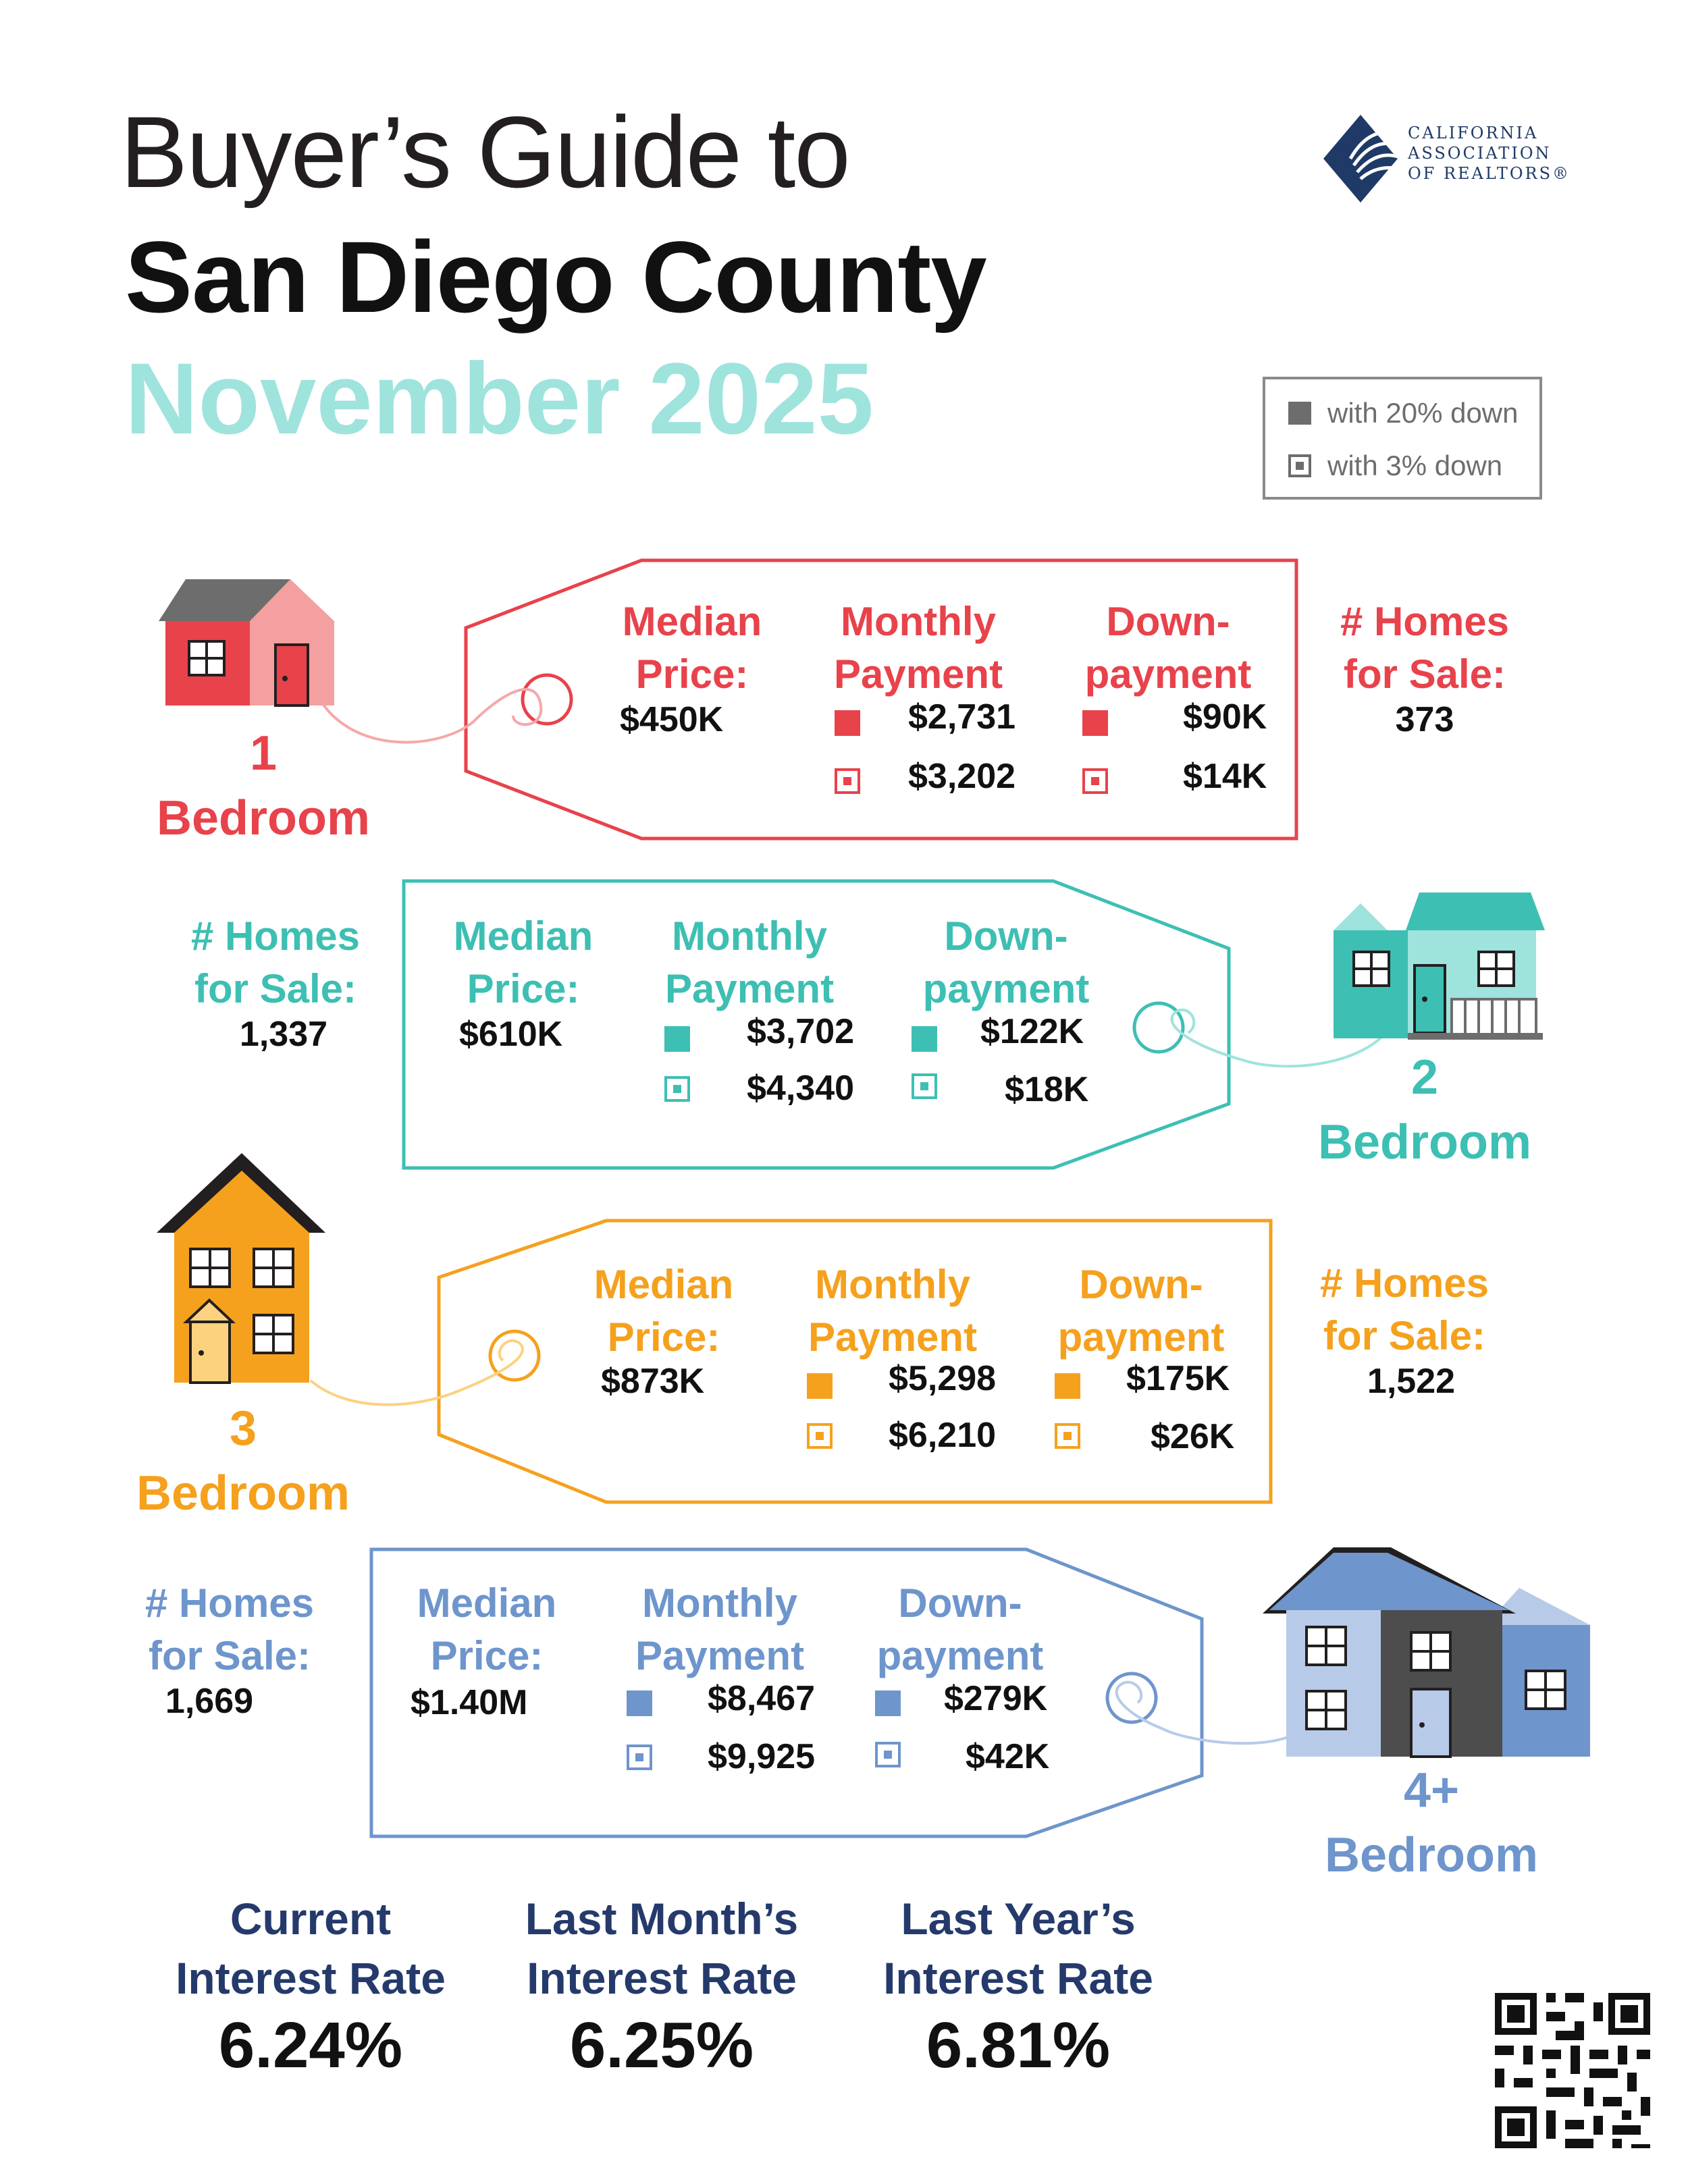 The image size is (1688, 2184). I want to click on legend-solid-row: with 20% down, so click(1404, 413).